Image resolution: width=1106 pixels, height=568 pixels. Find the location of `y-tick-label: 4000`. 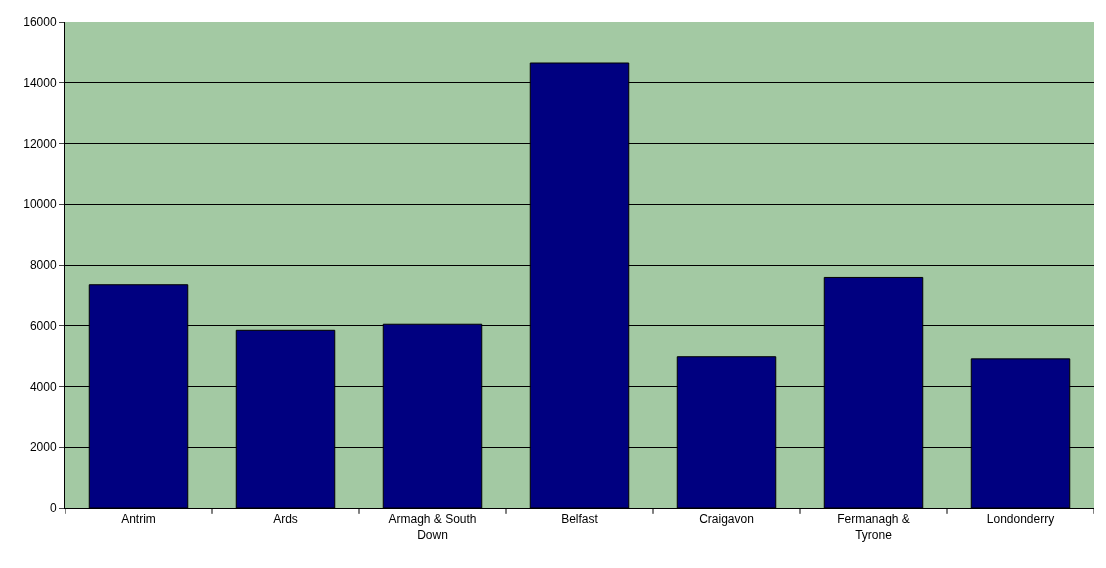

y-tick-label: 4000 is located at coordinates (43, 386).